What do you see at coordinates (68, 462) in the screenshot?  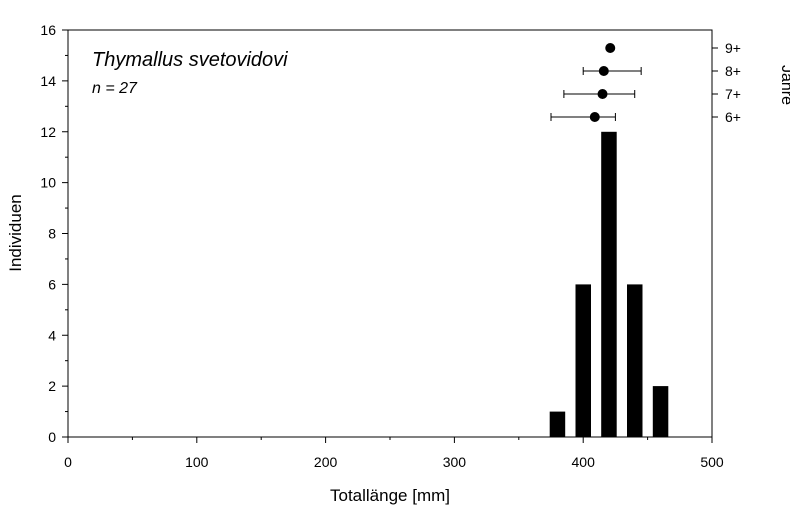 I see `x-tick-label: 0` at bounding box center [68, 462].